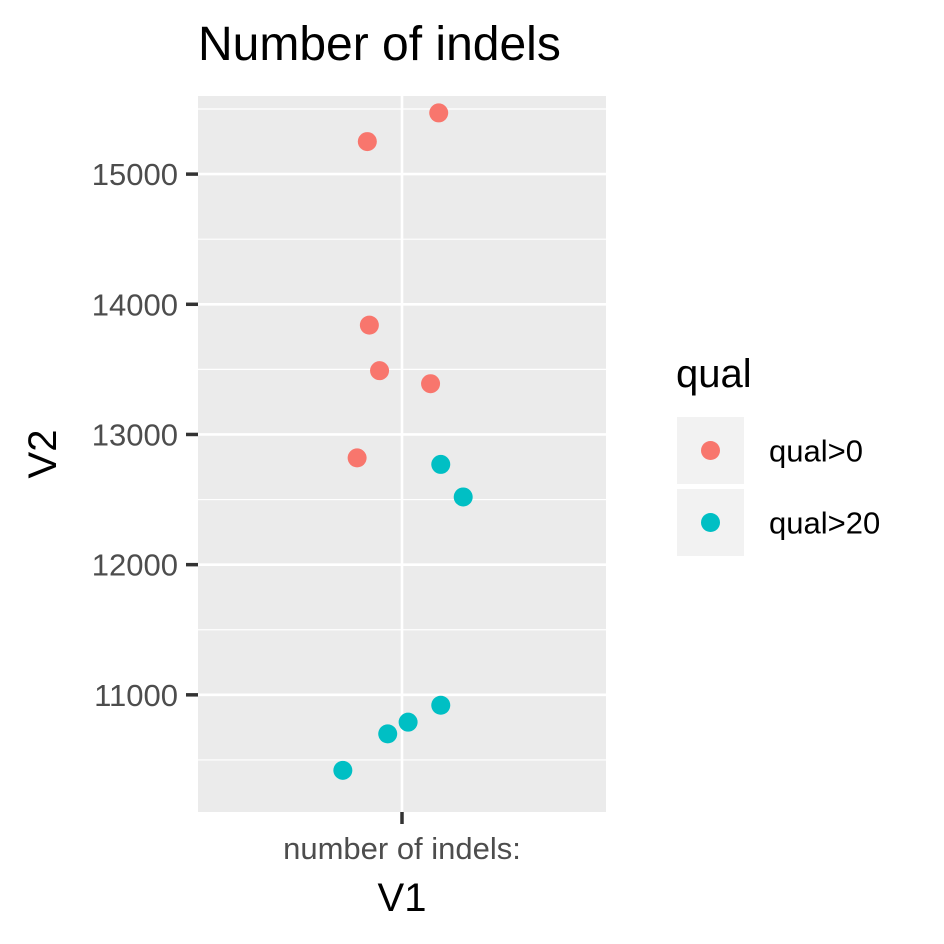 The image size is (944, 944). I want to click on legend-title: qual, so click(714, 374).